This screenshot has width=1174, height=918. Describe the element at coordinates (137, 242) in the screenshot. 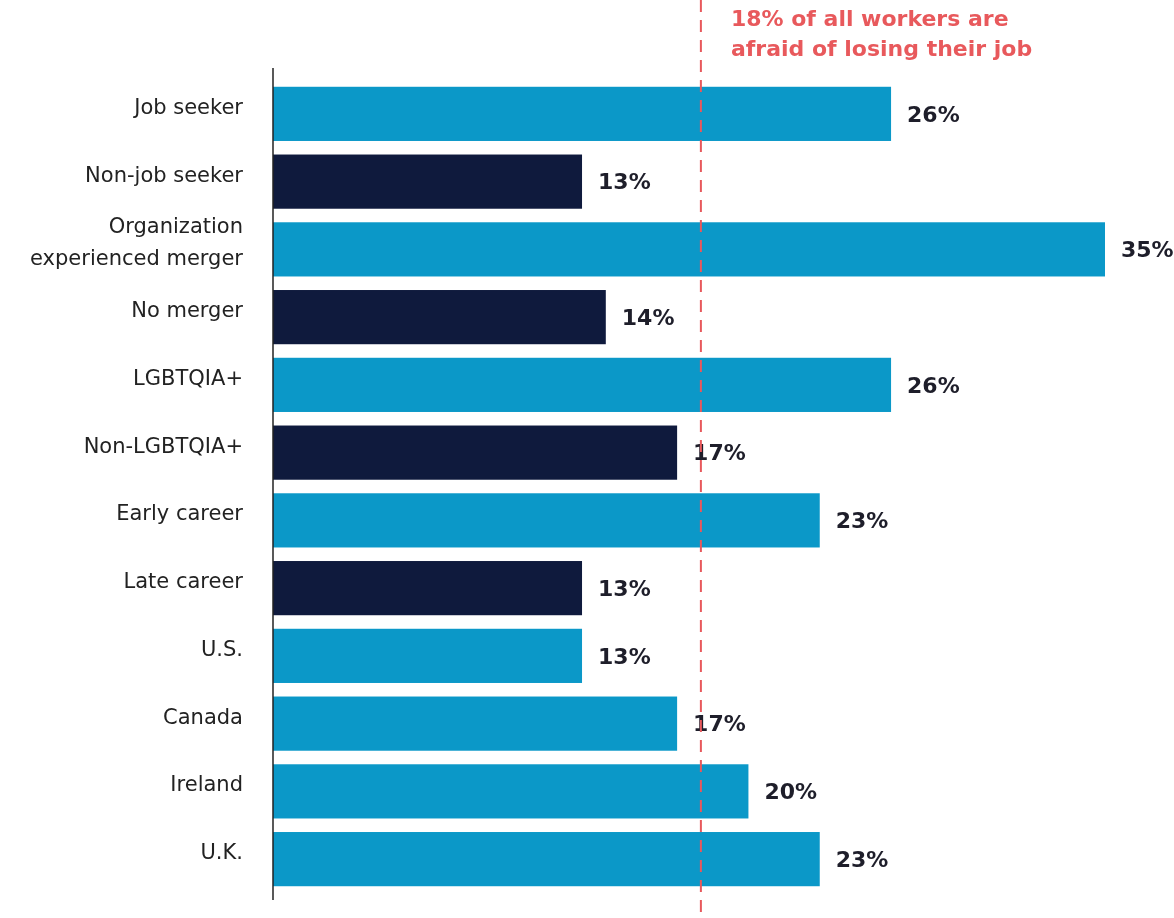

I see `y-tick-label: Organization experienced merger` at that location.